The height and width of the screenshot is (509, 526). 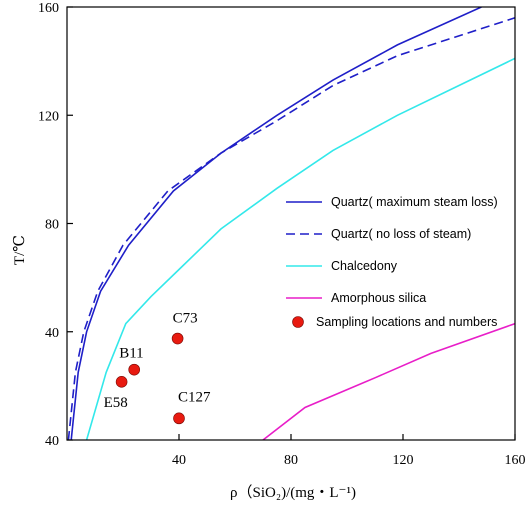 What do you see at coordinates (48, 8) in the screenshot?
I see `y-tick-label: 160` at bounding box center [48, 8].